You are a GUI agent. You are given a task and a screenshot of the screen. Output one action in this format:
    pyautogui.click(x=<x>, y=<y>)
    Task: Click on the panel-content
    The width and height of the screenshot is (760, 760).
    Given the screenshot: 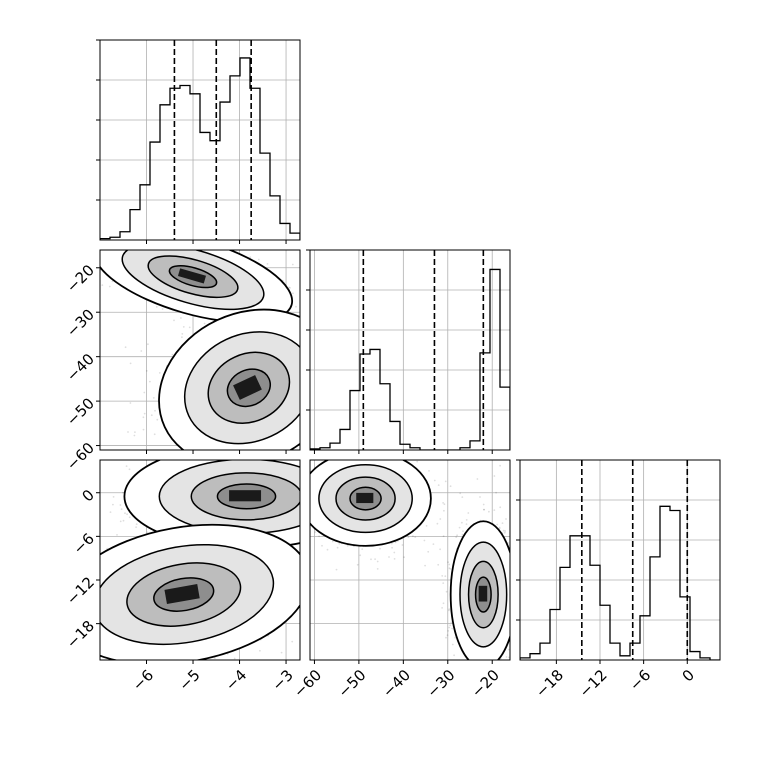 What is the action you would take?
    pyautogui.click(x=410, y=350)
    